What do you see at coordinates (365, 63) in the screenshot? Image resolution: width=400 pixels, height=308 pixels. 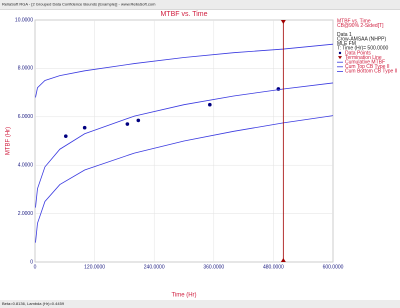 I see `legend-label: Cumulative MTBF` at bounding box center [365, 63].